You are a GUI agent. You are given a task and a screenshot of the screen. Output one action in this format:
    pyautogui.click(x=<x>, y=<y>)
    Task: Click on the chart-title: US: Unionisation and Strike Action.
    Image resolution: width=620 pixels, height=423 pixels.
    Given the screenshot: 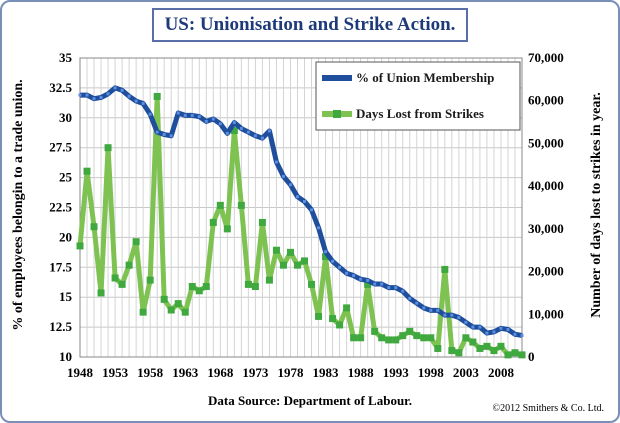 What is the action you would take?
    pyautogui.click(x=310, y=24)
    